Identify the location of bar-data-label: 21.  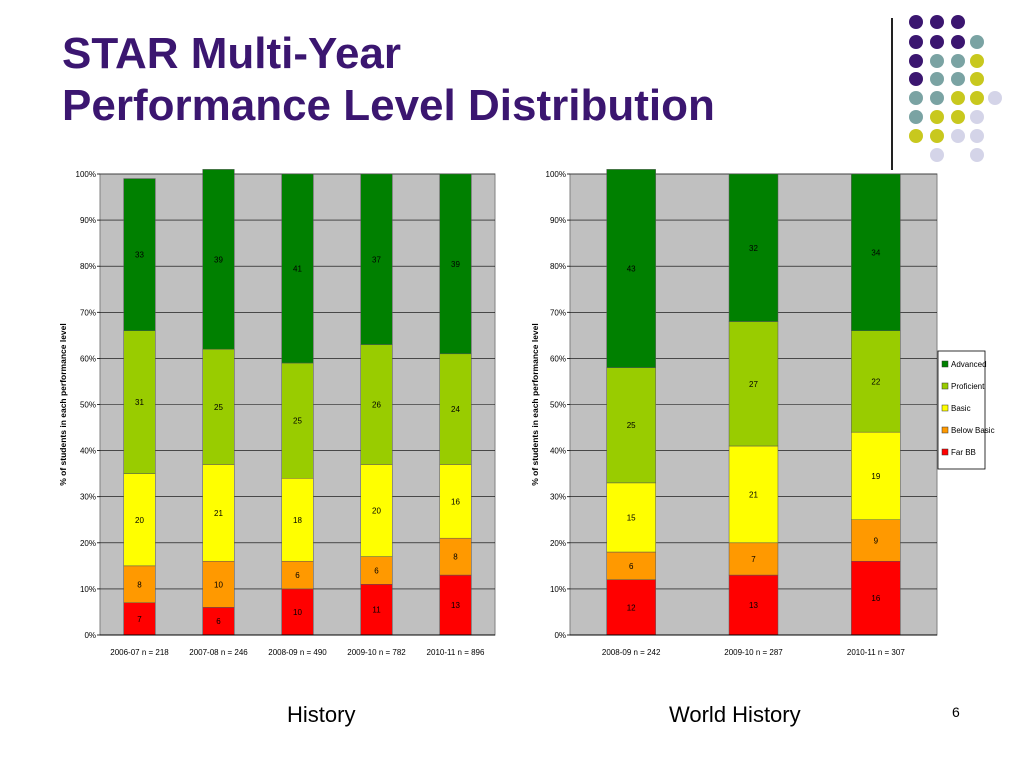
(753, 494).